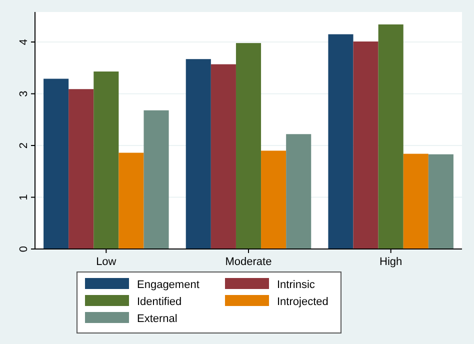  What do you see at coordinates (24, 197) in the screenshot?
I see `y-tick-label: 1` at bounding box center [24, 197].